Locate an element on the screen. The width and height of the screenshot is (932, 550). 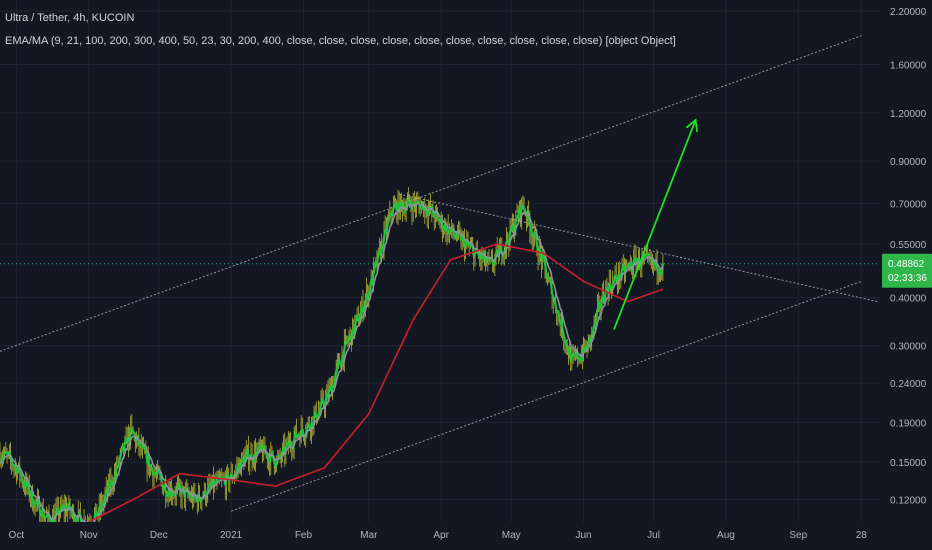
time-axis-bg is located at coordinates (466, 536).